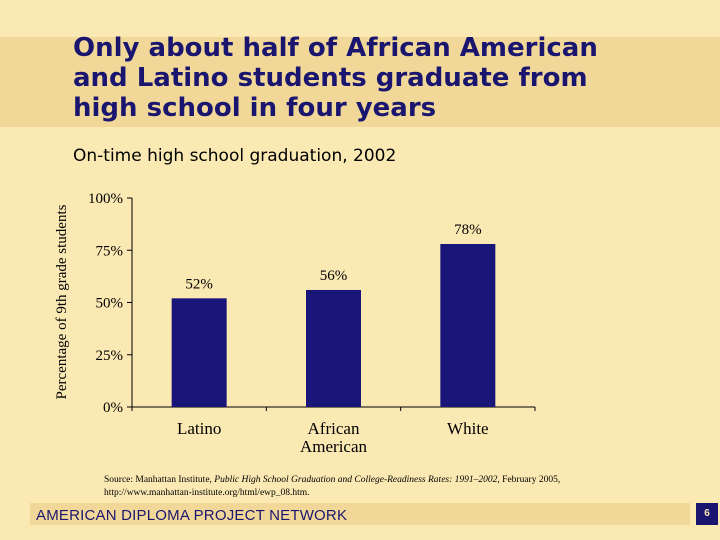  I want to click on x-category-label: American, so click(334, 446).